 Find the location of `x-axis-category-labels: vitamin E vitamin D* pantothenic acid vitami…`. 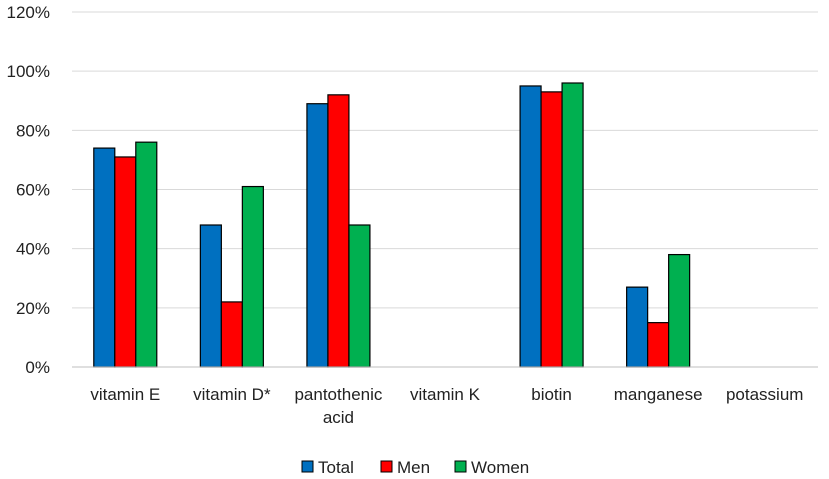

x-axis-category-labels: vitamin E vitamin D* pantothenic acid vitami… is located at coordinates (446, 406).